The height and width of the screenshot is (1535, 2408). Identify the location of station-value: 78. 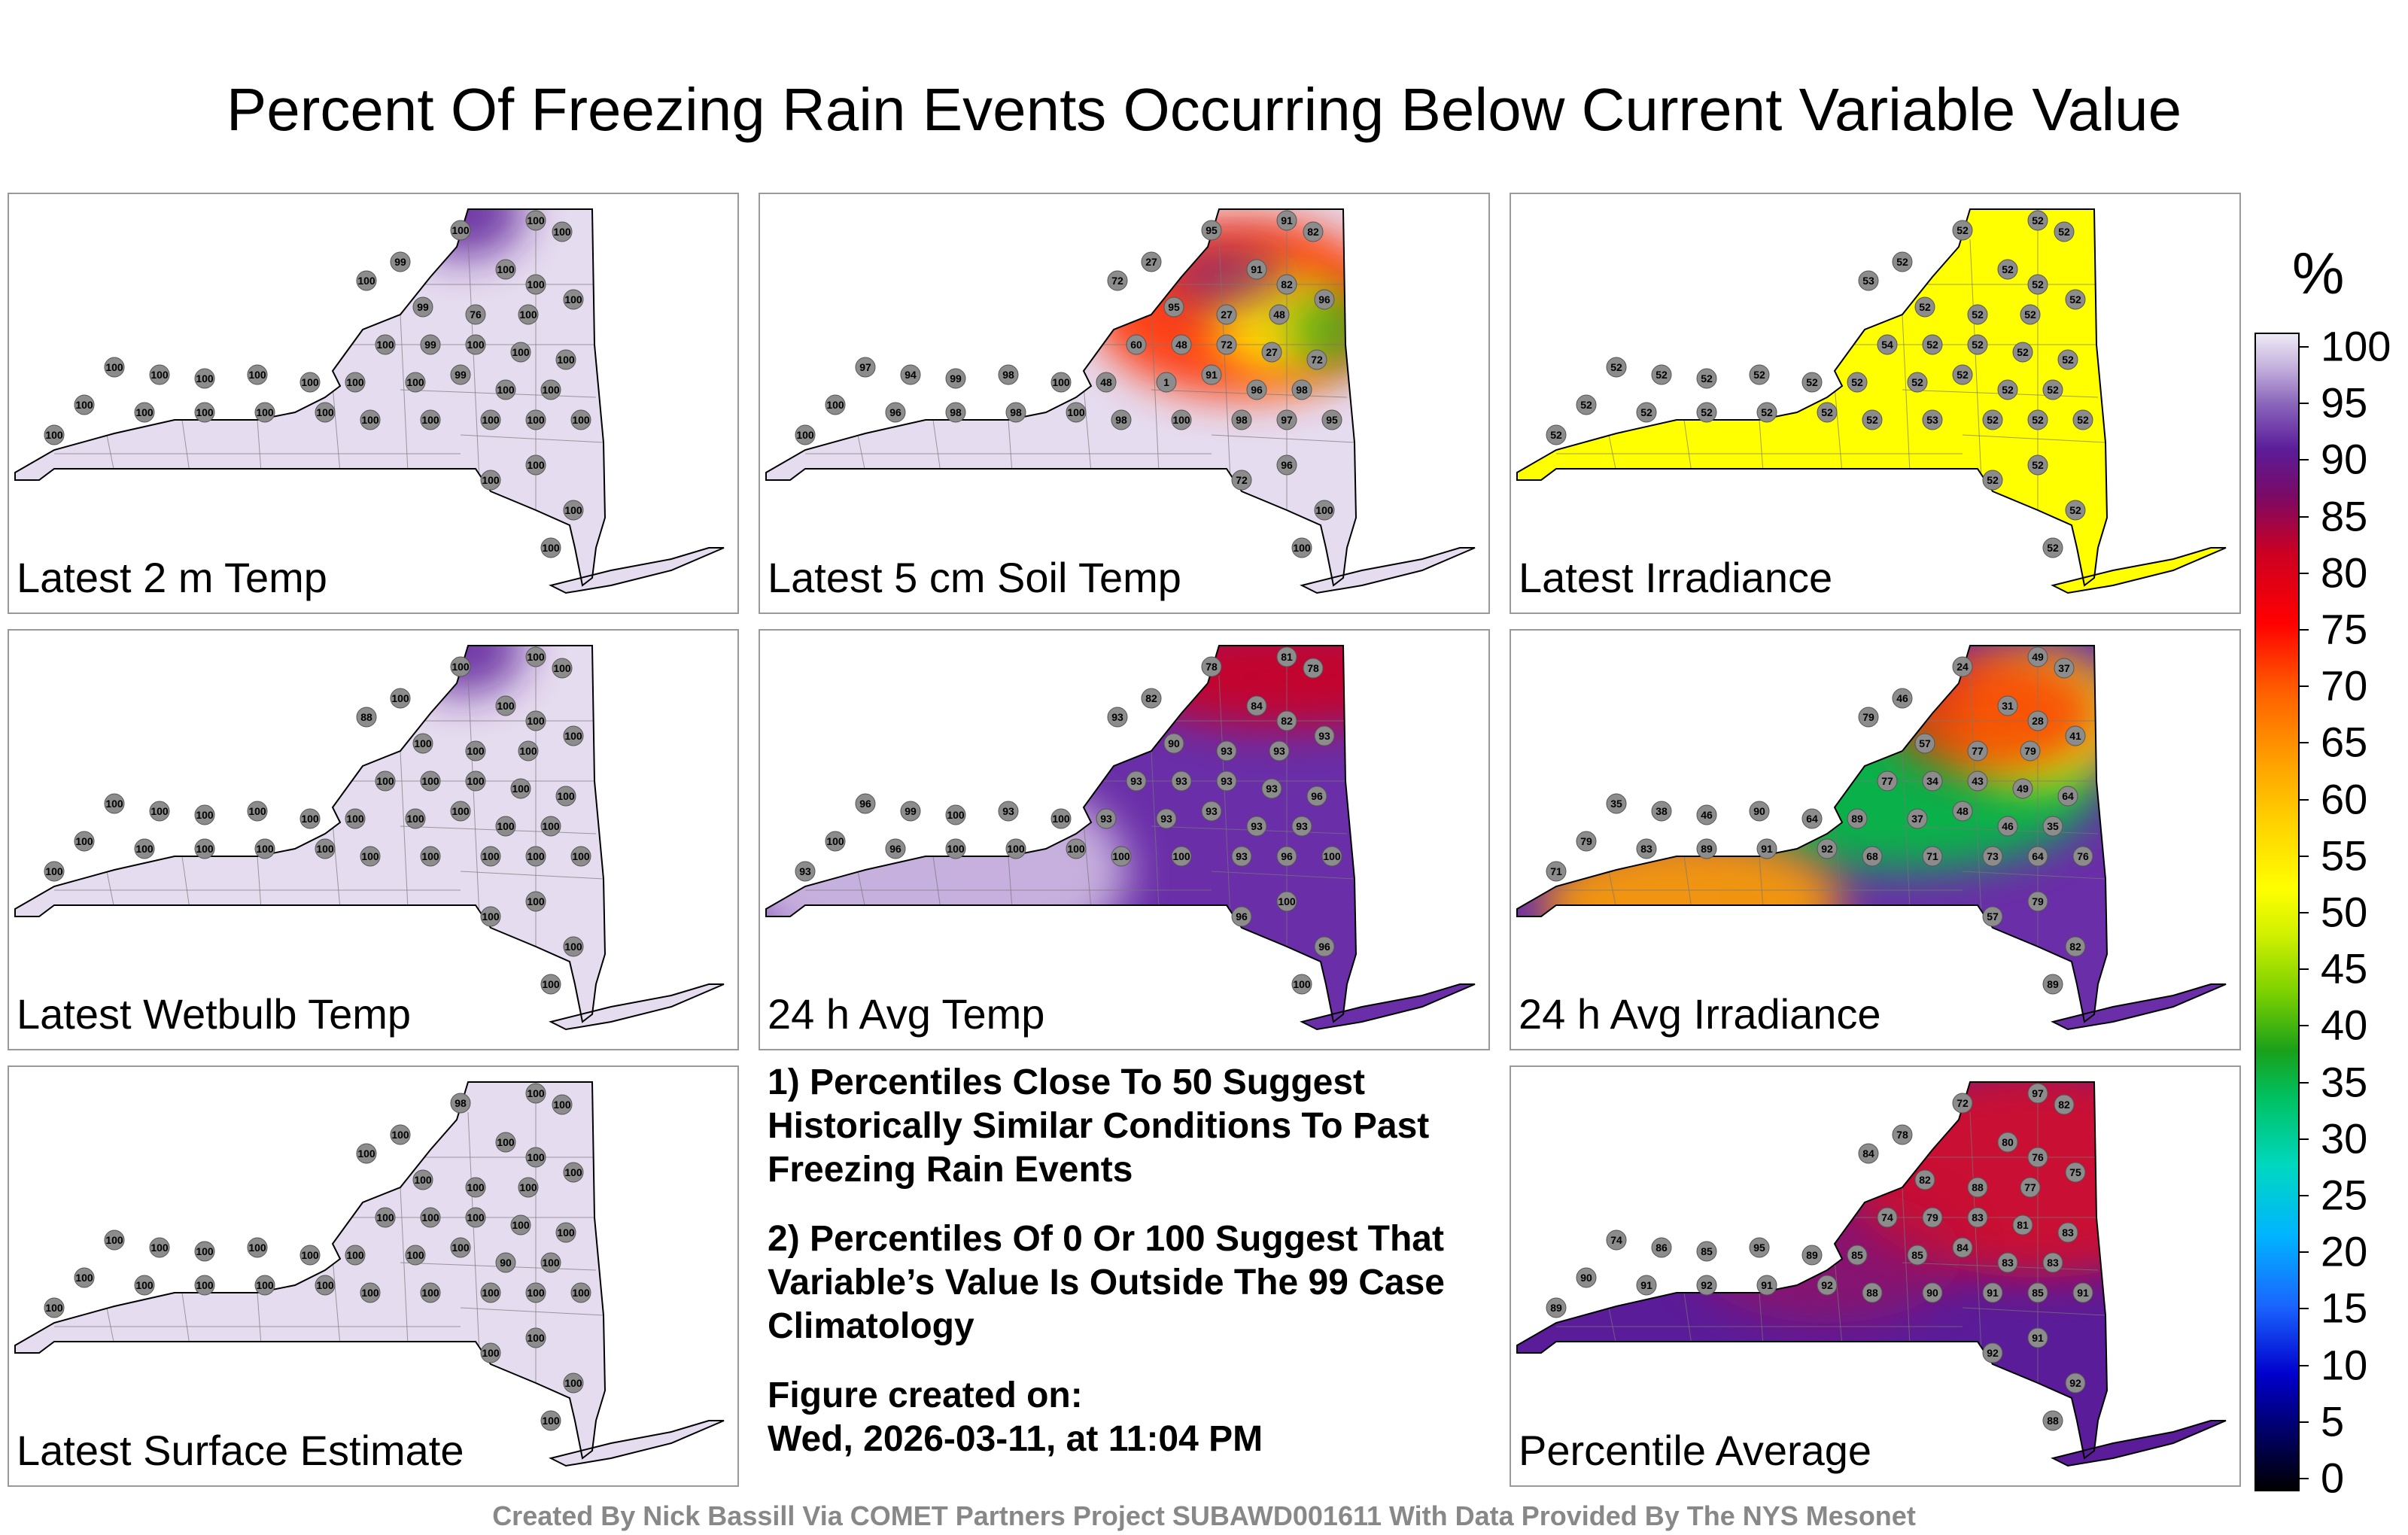
(1212, 667).